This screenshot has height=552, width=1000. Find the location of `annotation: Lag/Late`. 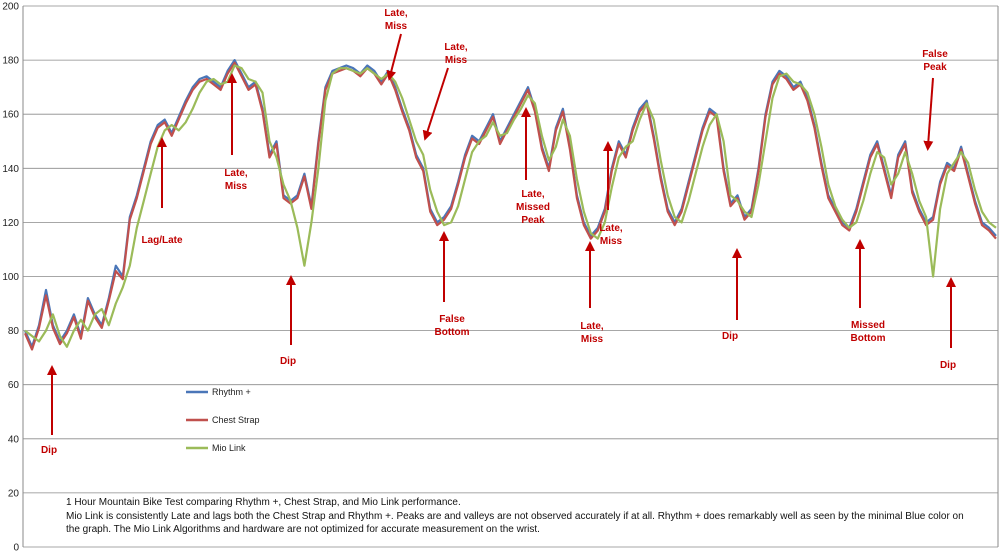

annotation: Lag/Late is located at coordinates (162, 191).